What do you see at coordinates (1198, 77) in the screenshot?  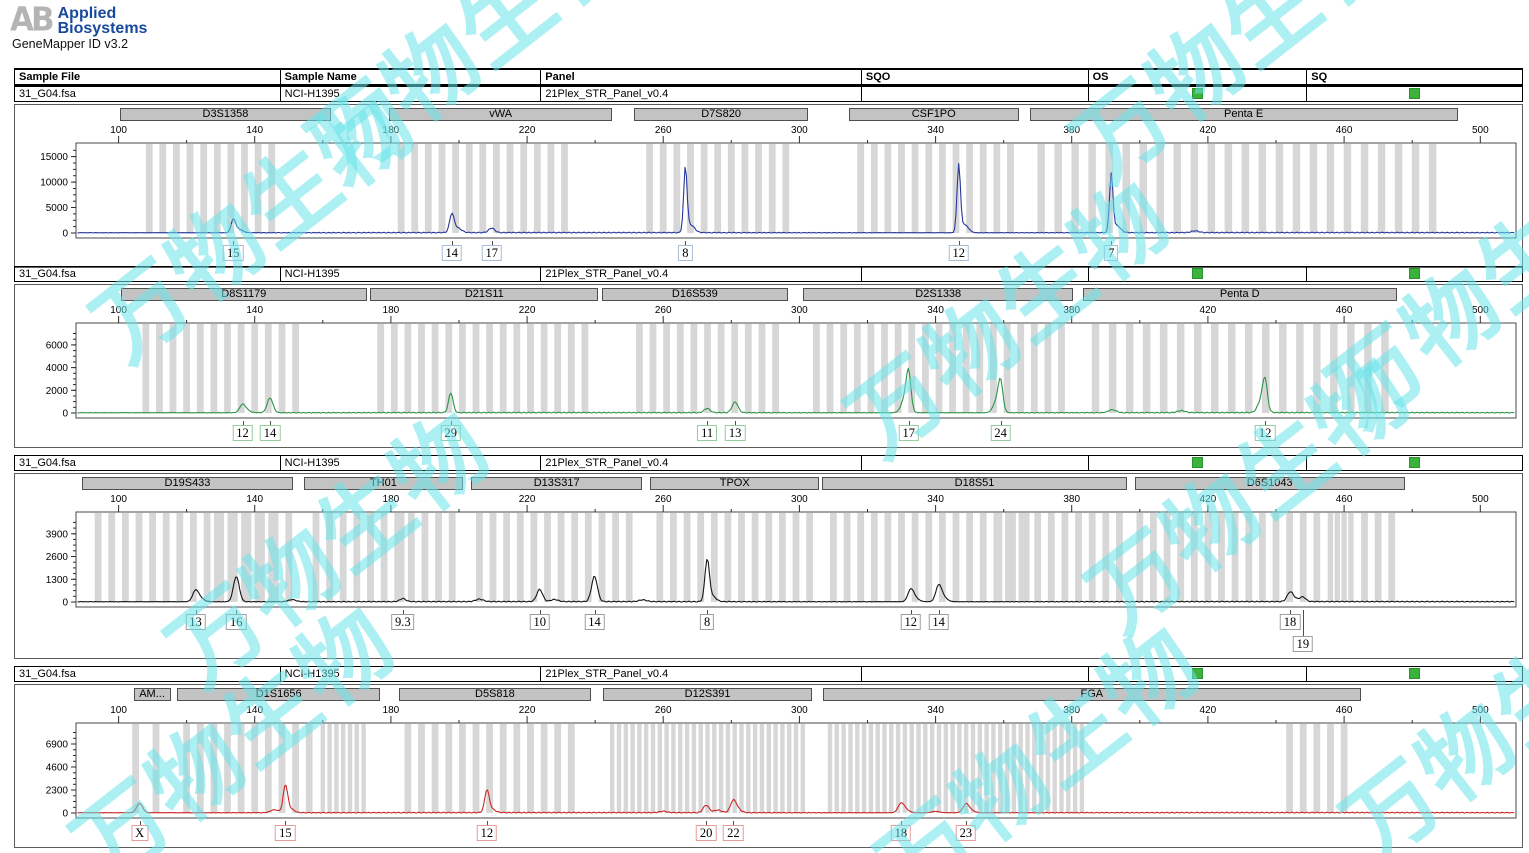 I see `col-header-os: OS` at bounding box center [1198, 77].